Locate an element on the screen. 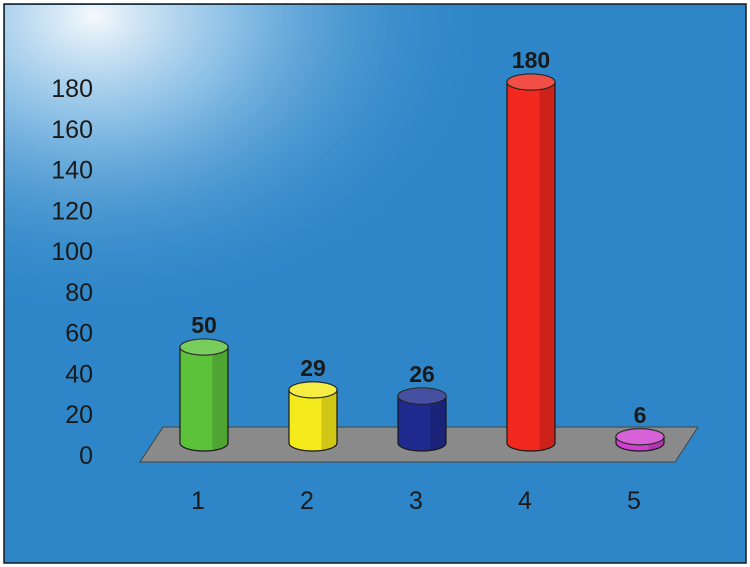 This screenshot has height=567, width=750. x-category-label: 1 is located at coordinates (198, 501).